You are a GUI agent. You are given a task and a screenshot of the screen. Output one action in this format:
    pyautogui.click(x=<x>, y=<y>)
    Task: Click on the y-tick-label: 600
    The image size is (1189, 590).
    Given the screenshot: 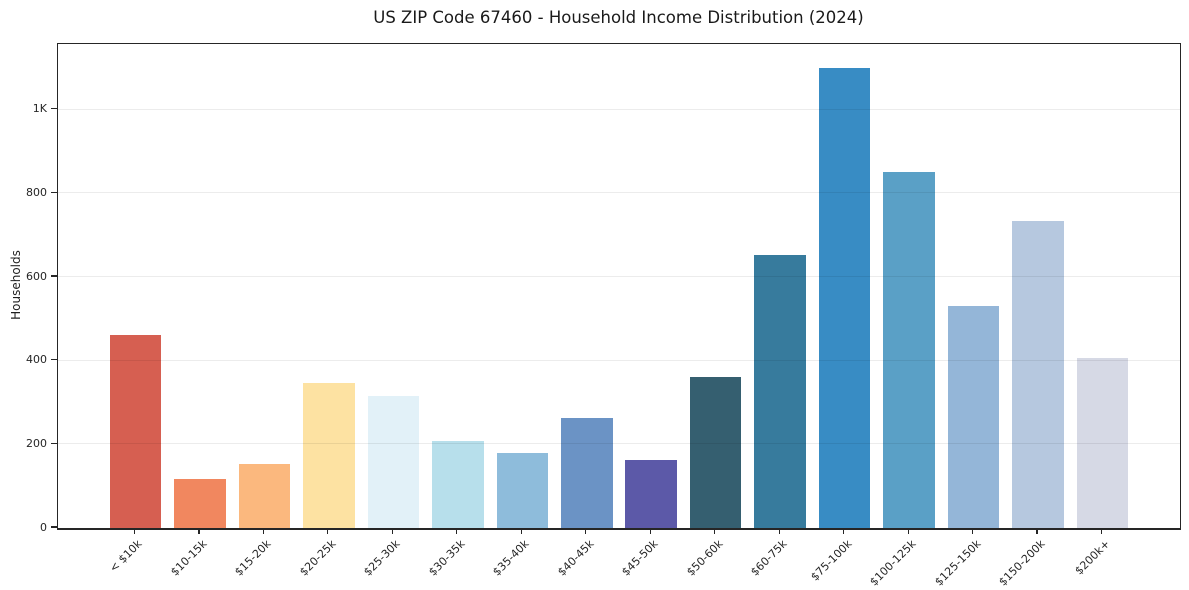 What is the action you would take?
    pyautogui.click(x=36, y=276)
    